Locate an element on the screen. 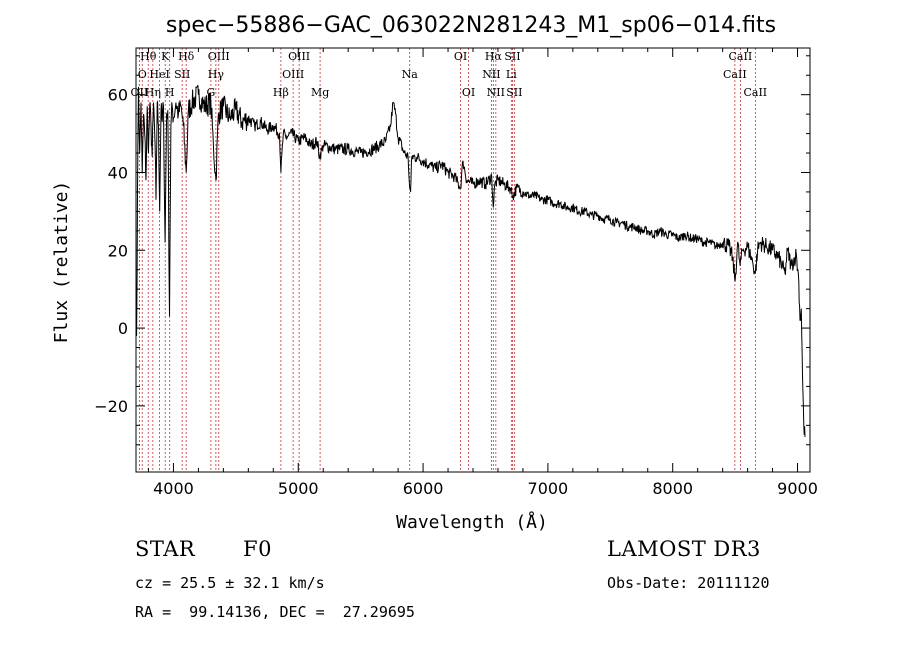 The width and height of the screenshot is (900, 649). x-tick-label: 7000 is located at coordinates (548, 488).